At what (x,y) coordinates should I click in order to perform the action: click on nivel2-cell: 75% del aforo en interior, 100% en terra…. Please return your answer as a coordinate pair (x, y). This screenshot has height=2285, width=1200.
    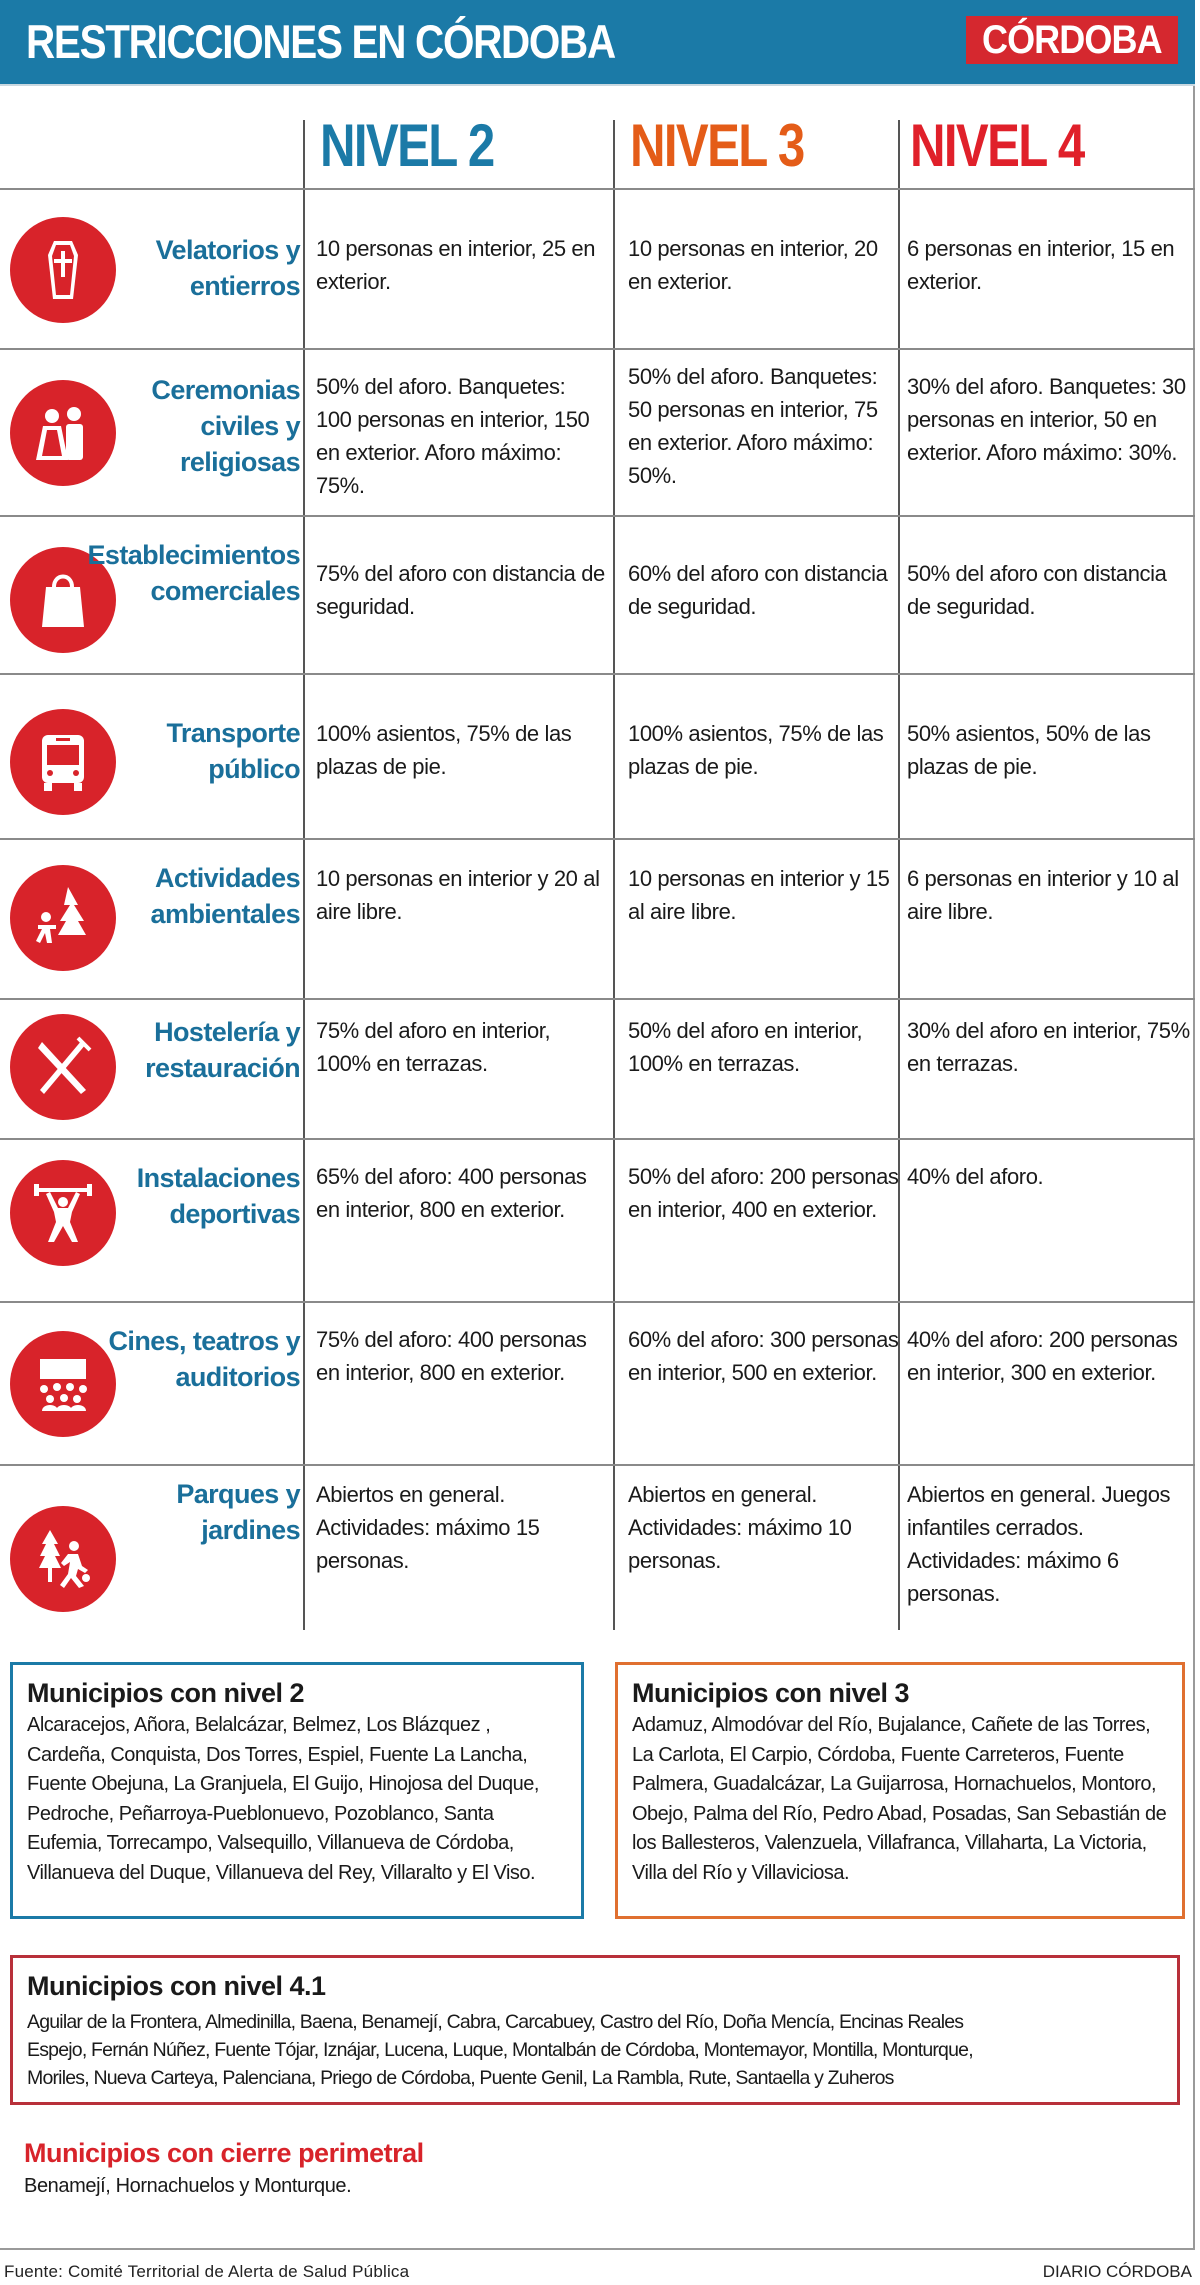
    Looking at the image, I should click on (433, 1047).